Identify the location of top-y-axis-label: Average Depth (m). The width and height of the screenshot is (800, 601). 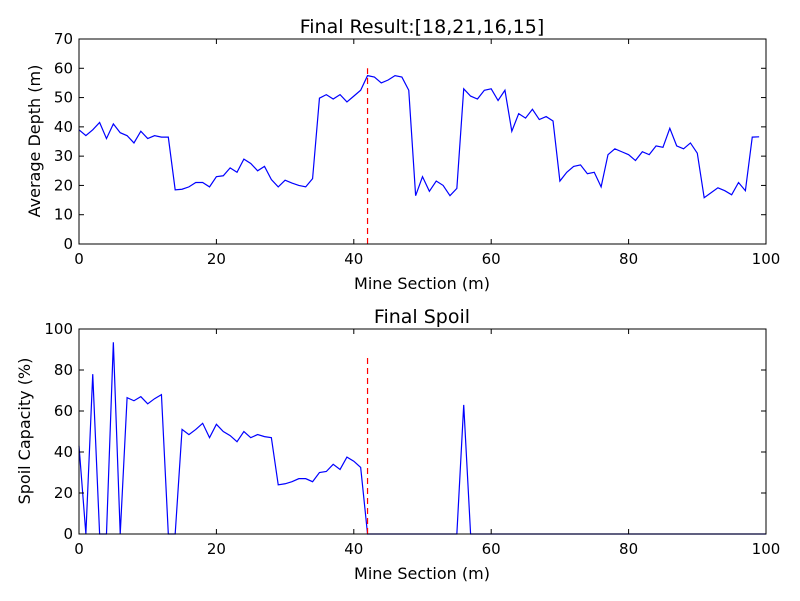
(34, 141).